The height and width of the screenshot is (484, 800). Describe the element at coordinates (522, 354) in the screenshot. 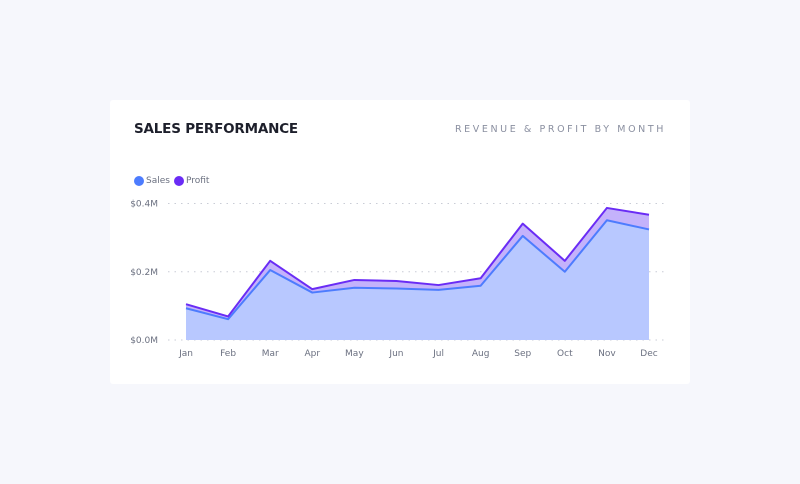

I see `x-tick-label: Sep` at that location.